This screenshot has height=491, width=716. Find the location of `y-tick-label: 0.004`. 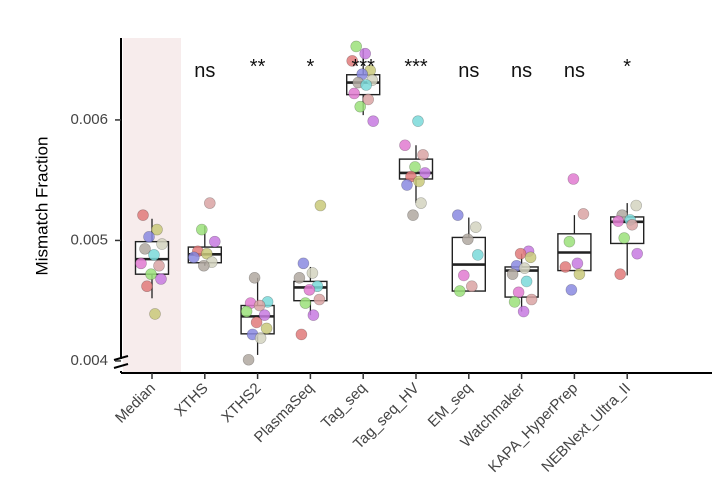

y-tick-label: 0.004 is located at coordinates (89, 360).